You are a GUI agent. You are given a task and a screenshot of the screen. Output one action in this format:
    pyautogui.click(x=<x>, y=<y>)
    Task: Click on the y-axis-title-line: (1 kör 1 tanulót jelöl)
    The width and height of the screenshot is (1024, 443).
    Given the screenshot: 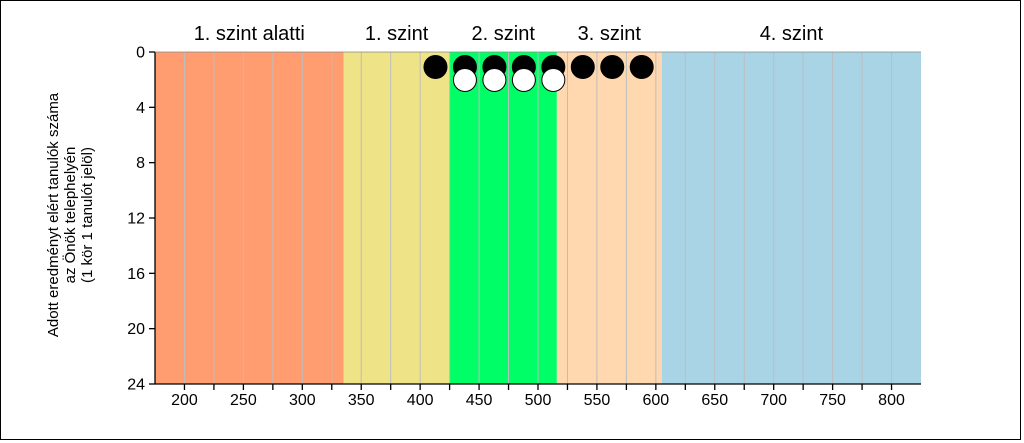 What is the action you would take?
    pyautogui.click(x=87, y=215)
    